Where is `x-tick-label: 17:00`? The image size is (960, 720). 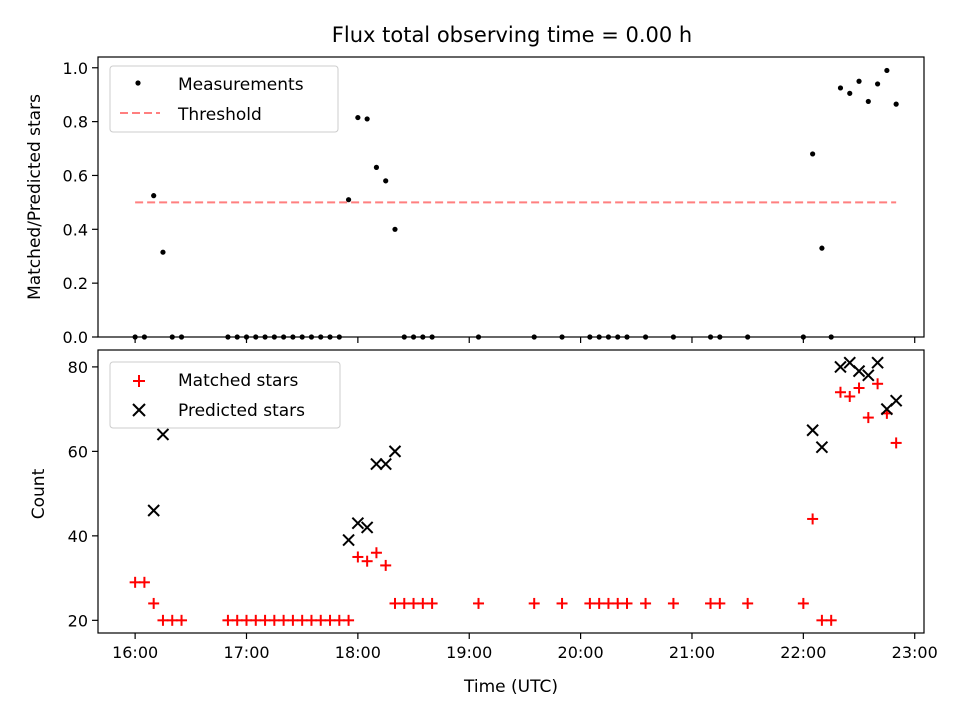 x-tick-label: 17:00 is located at coordinates (246, 652).